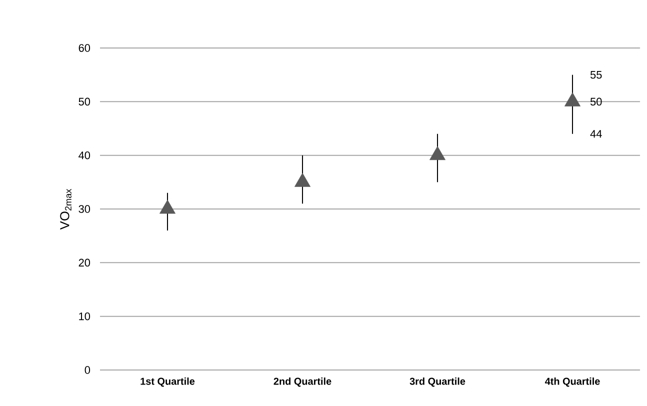 The height and width of the screenshot is (406, 647). I want to click on annotation: 55, so click(596, 75).